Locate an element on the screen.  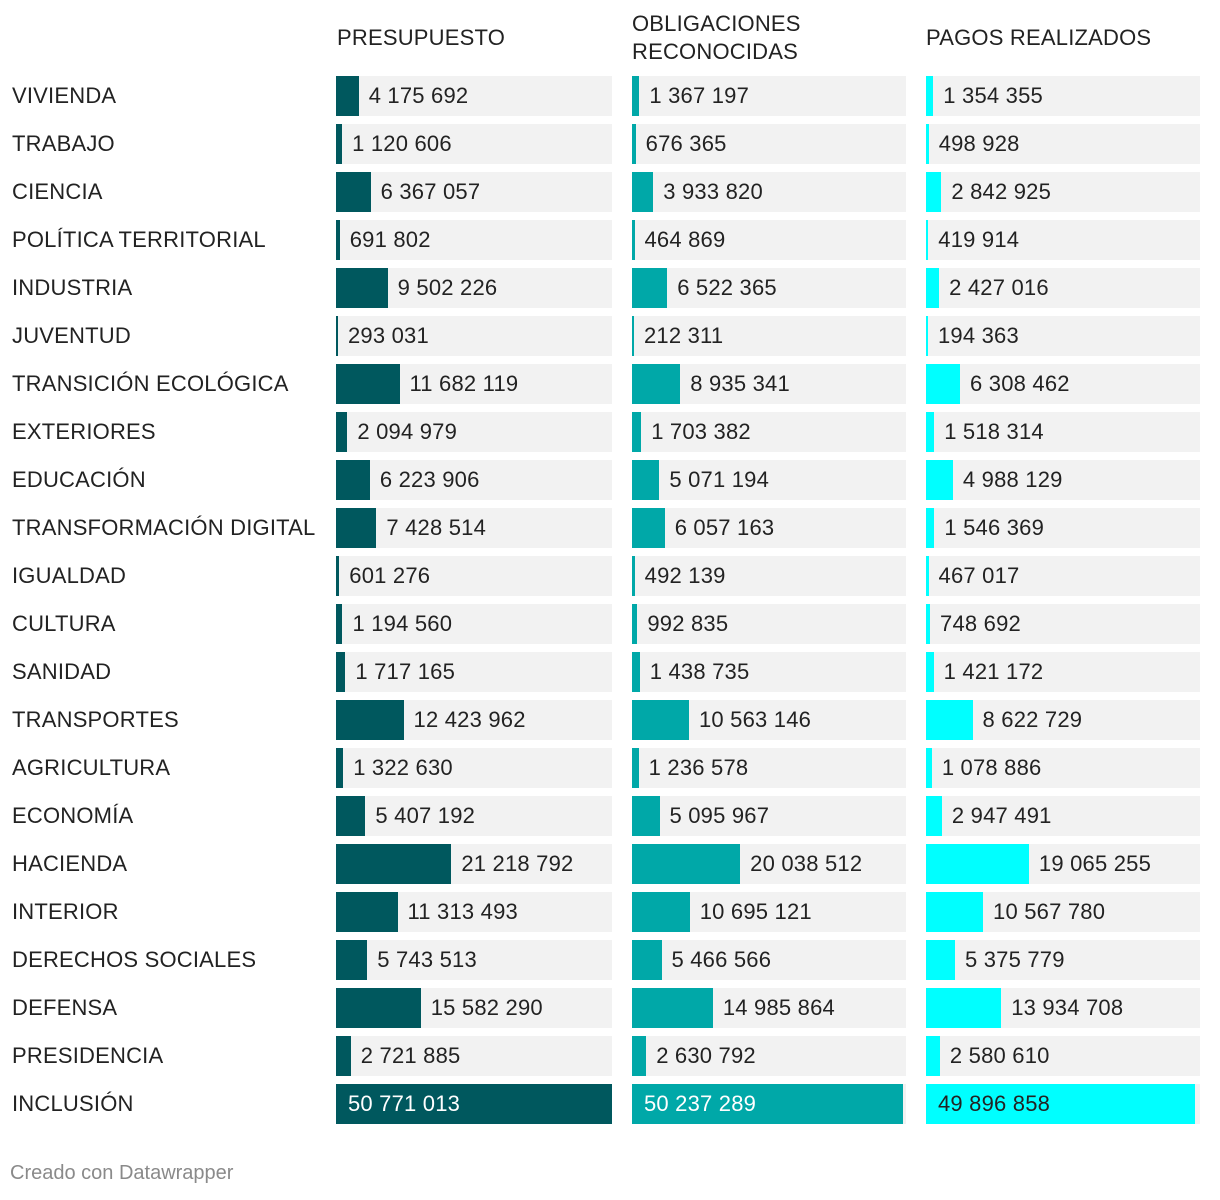
data-label: 212 311 is located at coordinates (684, 335).